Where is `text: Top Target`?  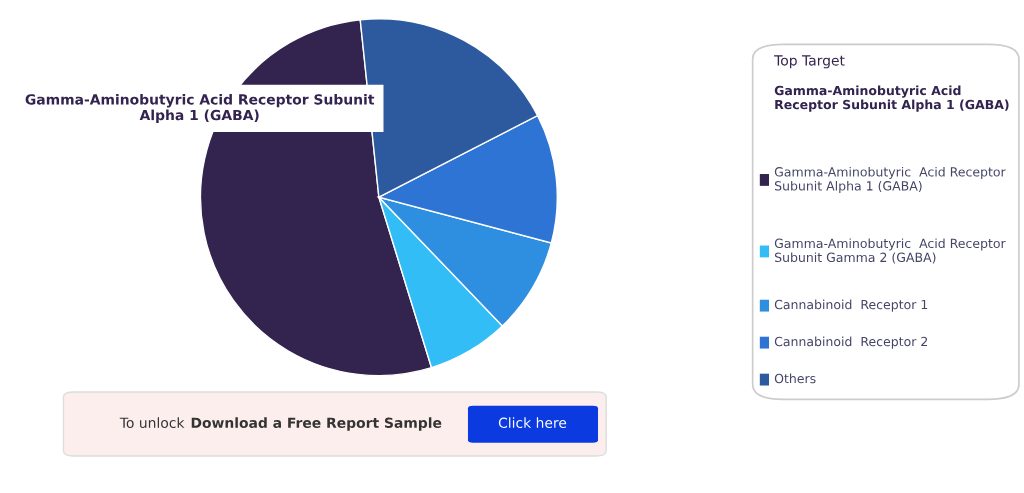
text: Top Target is located at coordinates (809, 62).